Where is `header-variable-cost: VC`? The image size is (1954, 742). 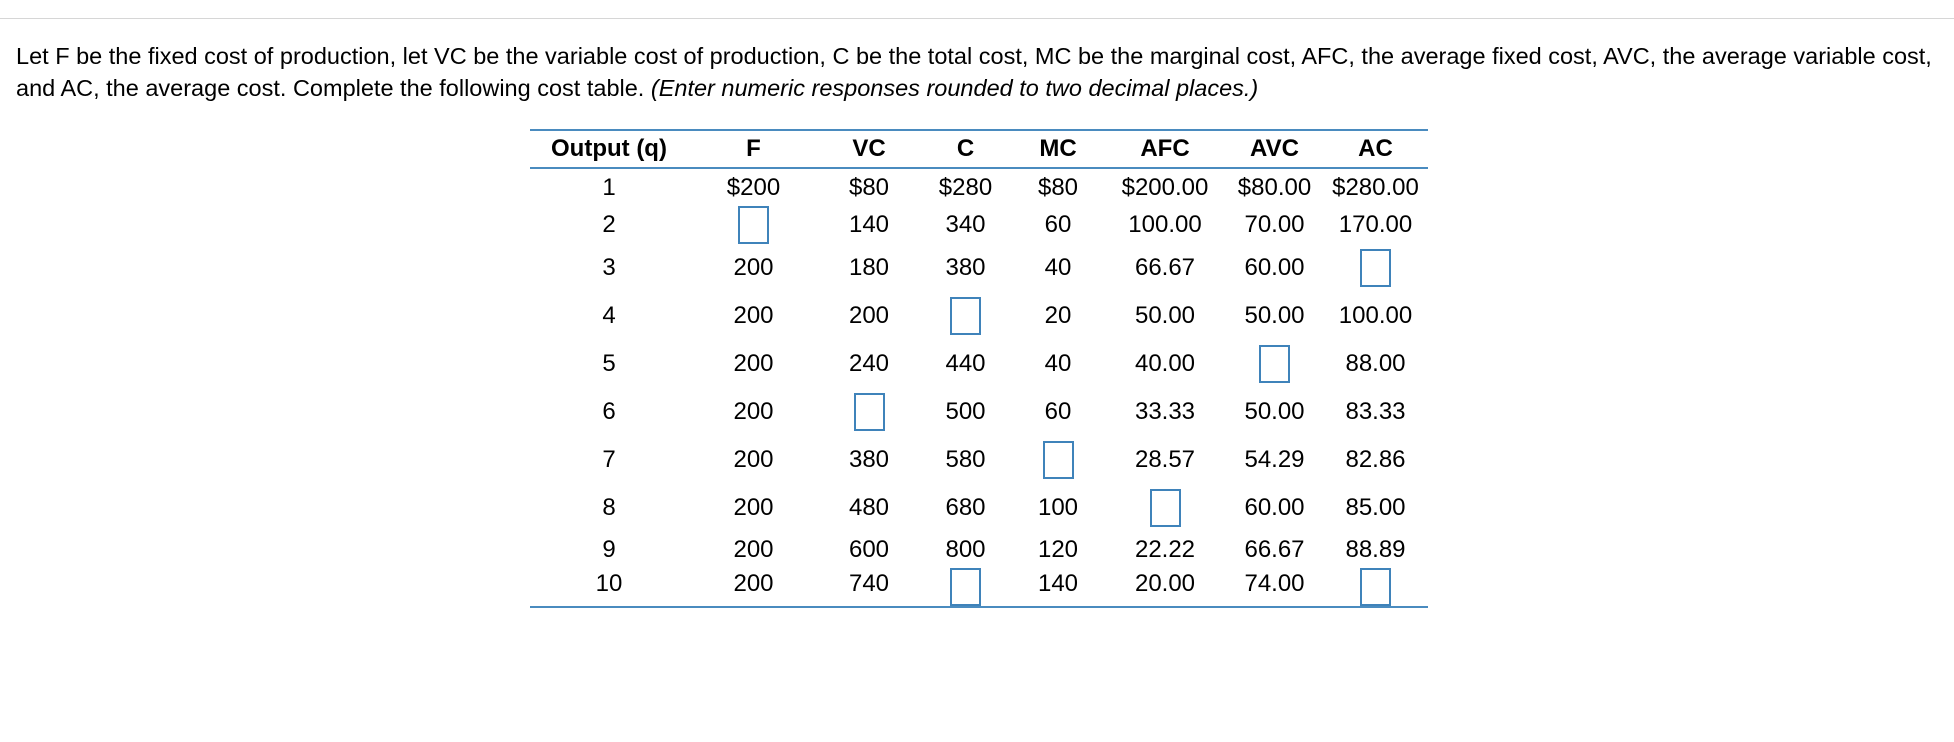
header-variable-cost: VC is located at coordinates (869, 149).